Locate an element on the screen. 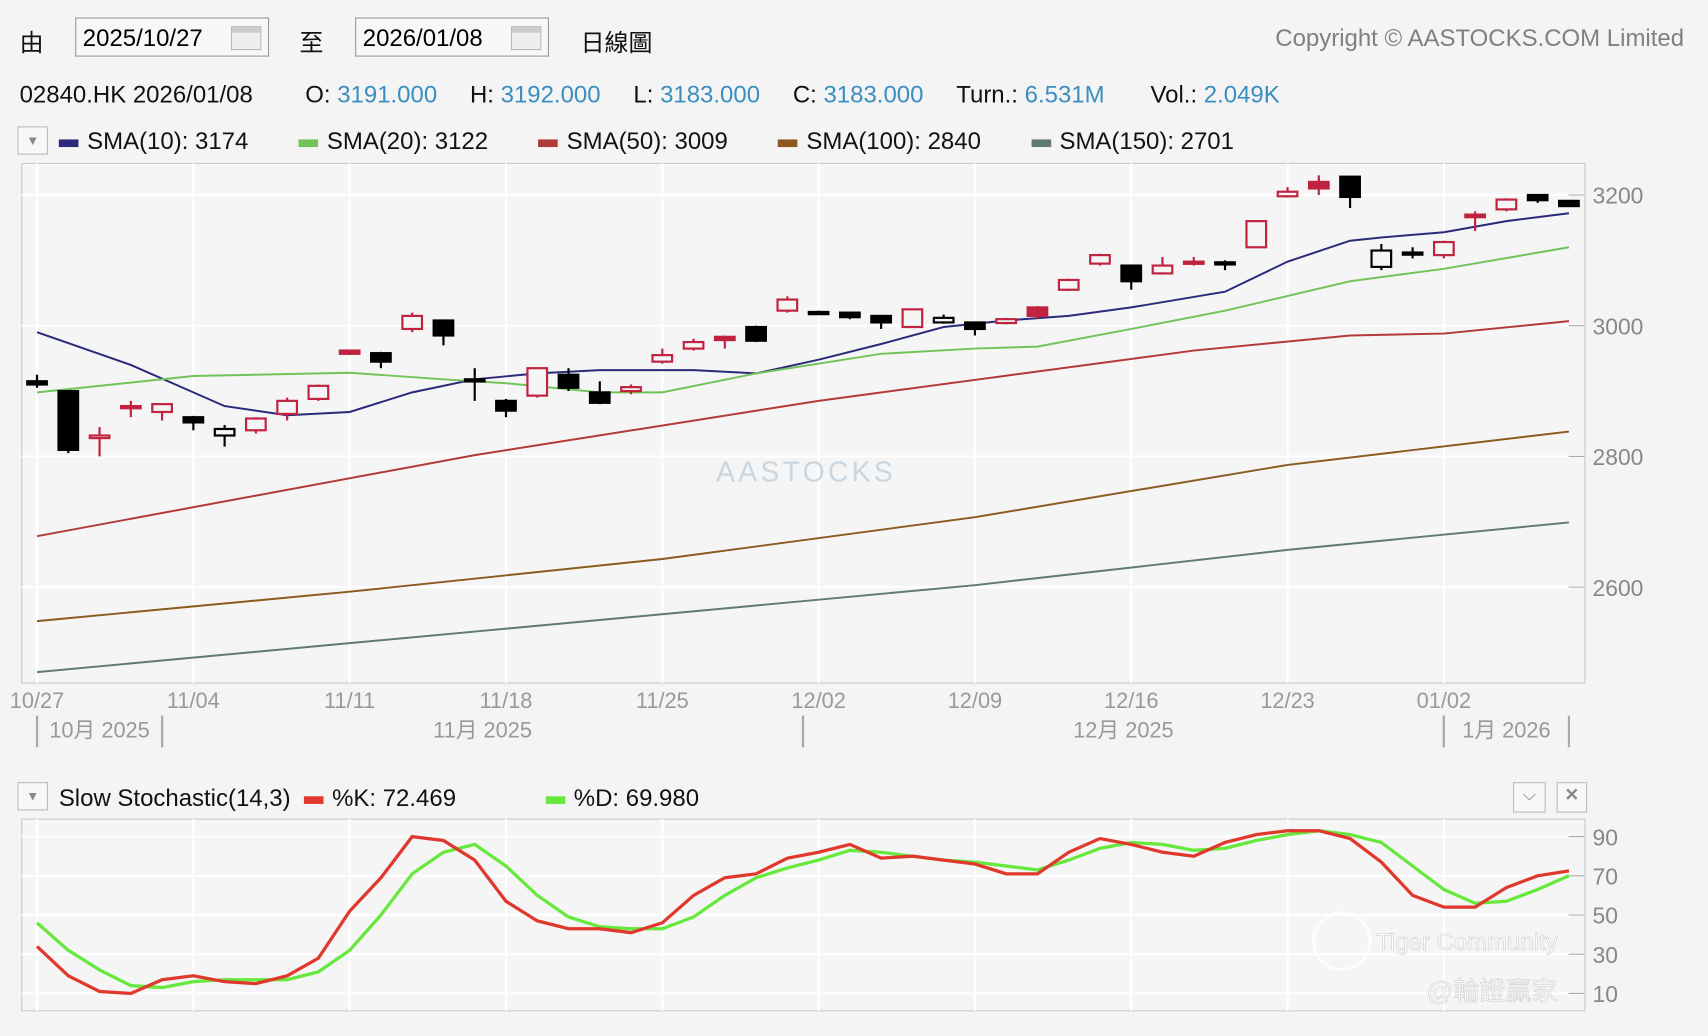  close-indicator-button: ✕ is located at coordinates (1572, 797).